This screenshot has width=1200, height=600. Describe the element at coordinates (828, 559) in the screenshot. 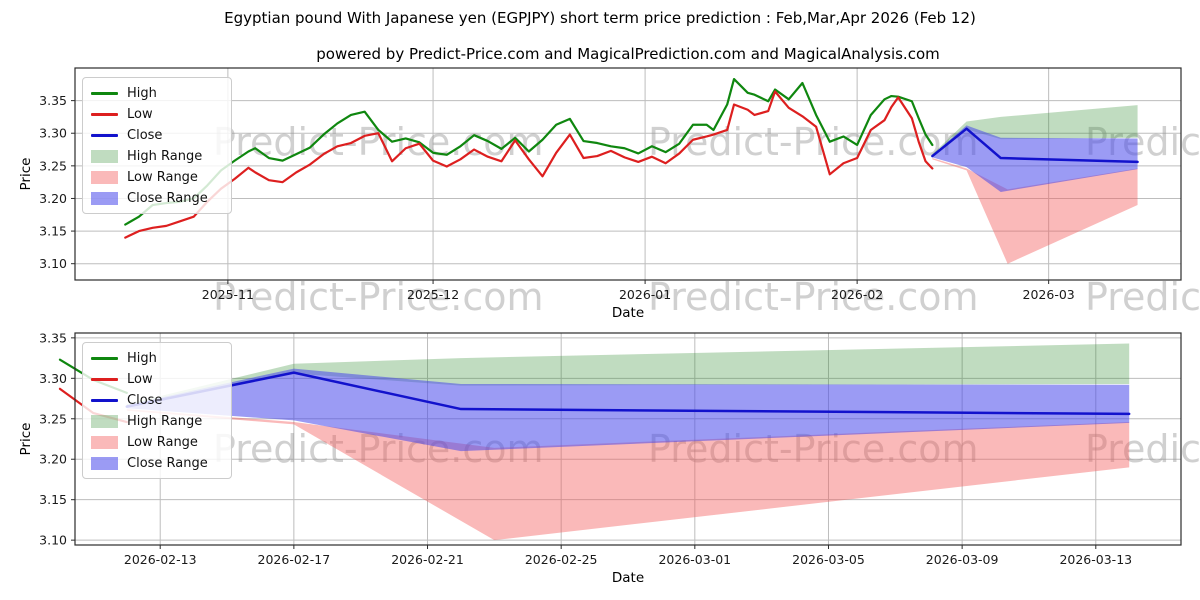

I see `x-tick-label: 2026-03-05` at that location.